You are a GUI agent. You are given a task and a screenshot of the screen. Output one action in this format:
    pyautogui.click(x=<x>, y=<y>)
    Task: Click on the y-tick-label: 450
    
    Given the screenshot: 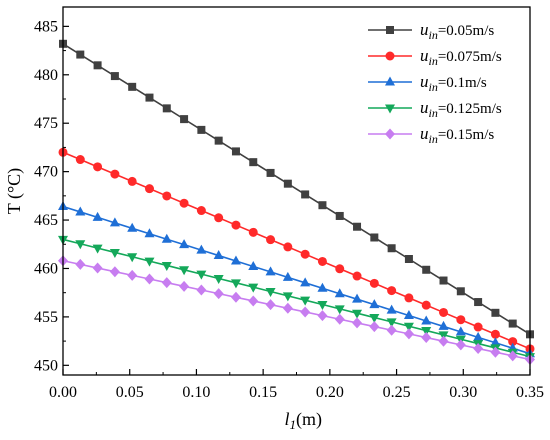 What is the action you would take?
    pyautogui.click(x=46, y=365)
    